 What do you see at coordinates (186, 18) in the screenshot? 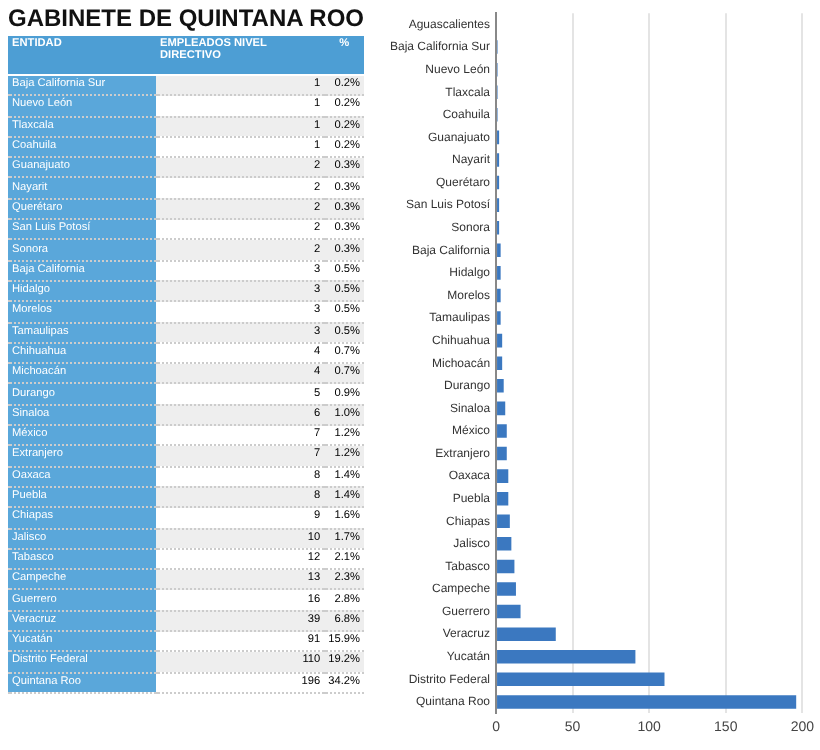
I see `text: GABINETE DE QUINTANA ROO` at bounding box center [186, 18].